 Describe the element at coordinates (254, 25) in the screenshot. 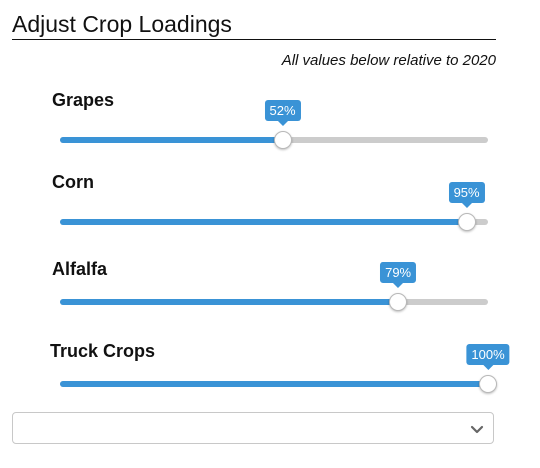

I see `panel-title: Adjust Crop Loadings` at that location.